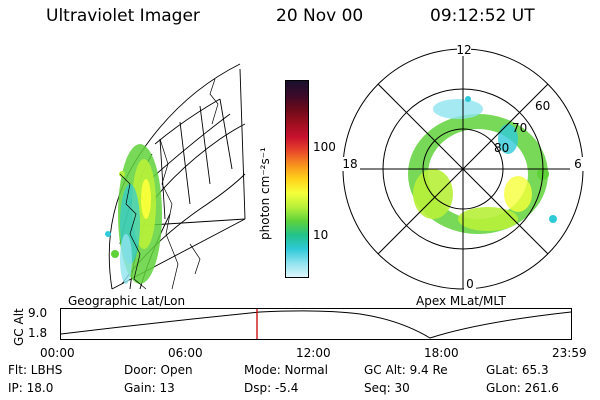  Describe the element at coordinates (158, 370) in the screenshot. I see `door-field: Door: Open` at that location.